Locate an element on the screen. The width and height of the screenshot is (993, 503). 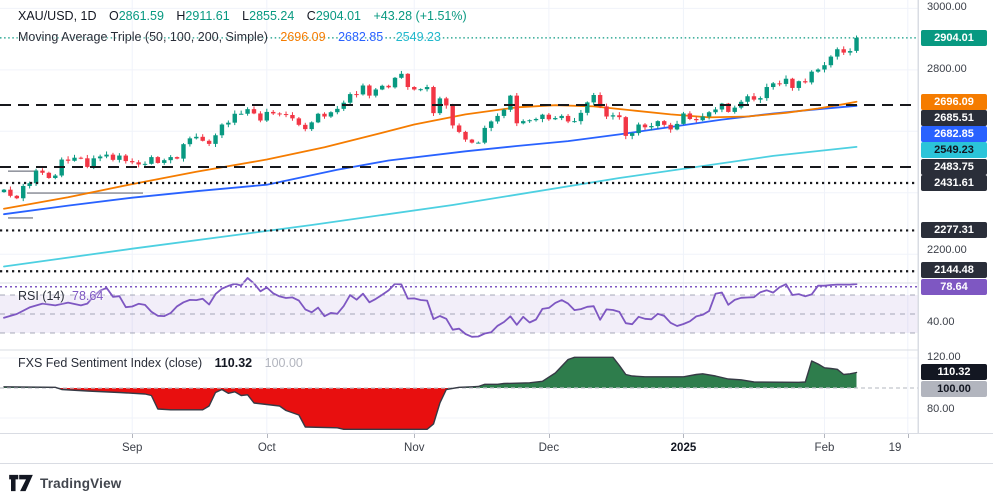
price-badge: 2483.75 is located at coordinates (954, 167).